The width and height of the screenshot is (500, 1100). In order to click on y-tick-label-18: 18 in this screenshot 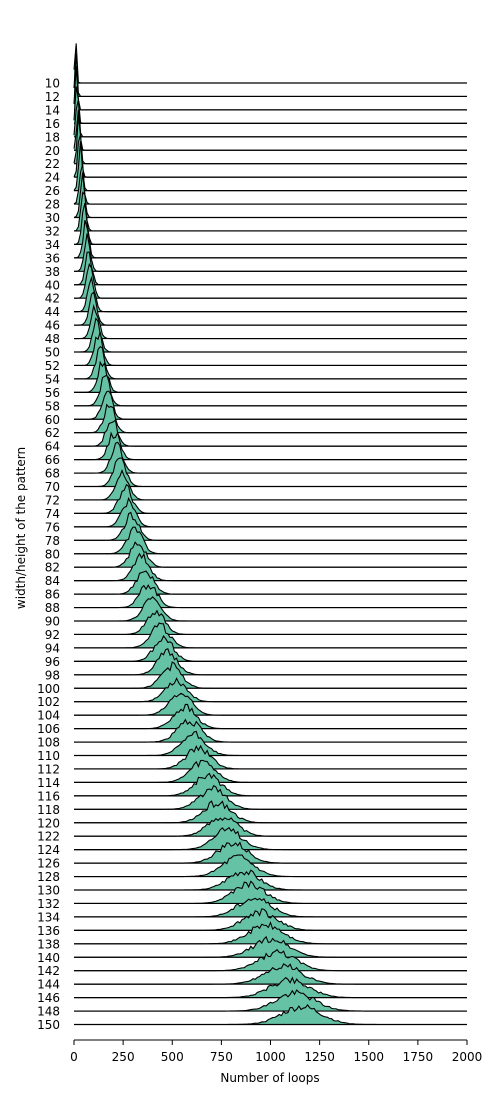, I will do `click(52, 137)`.